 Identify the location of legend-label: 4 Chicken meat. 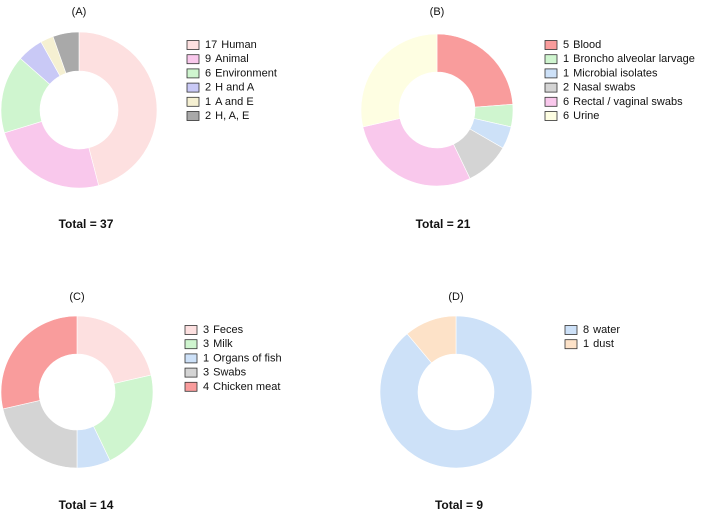
(241, 387).